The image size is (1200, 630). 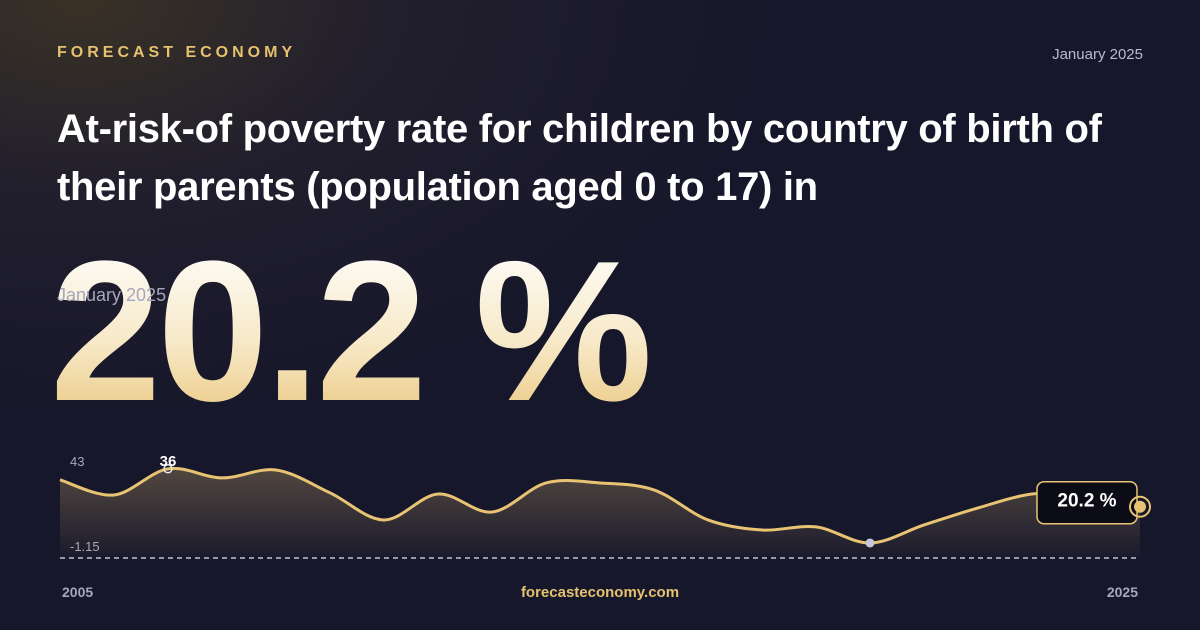 I want to click on end-ring, so click(x=1140, y=506).